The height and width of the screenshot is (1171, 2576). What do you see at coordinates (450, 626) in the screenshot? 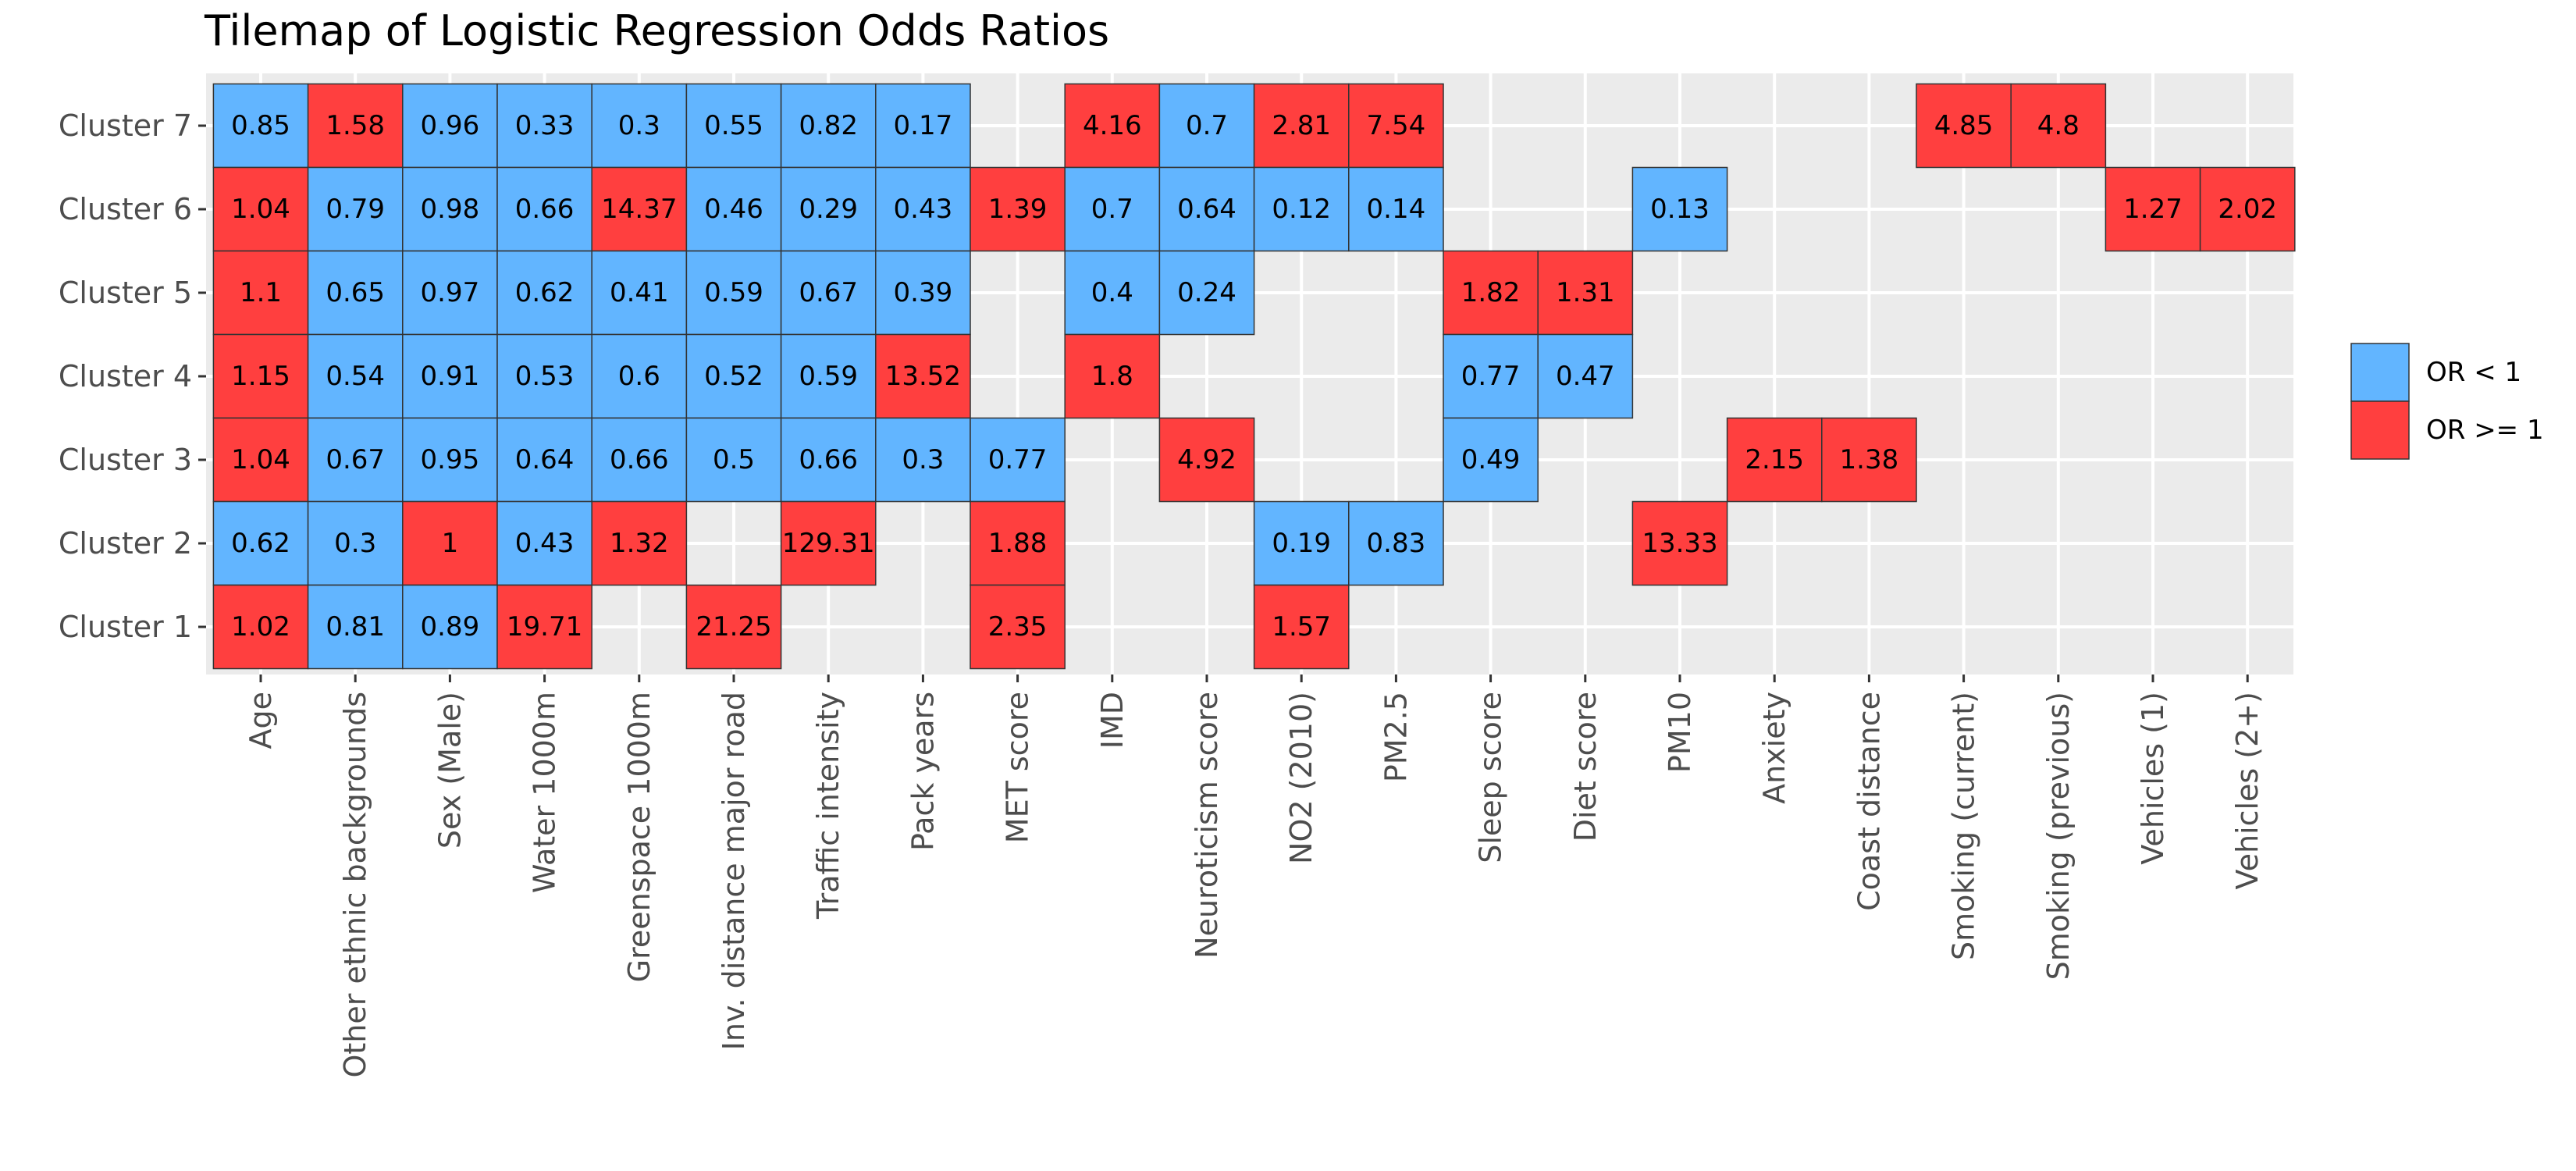
I see `tile-value-label: 0.89` at bounding box center [450, 626].